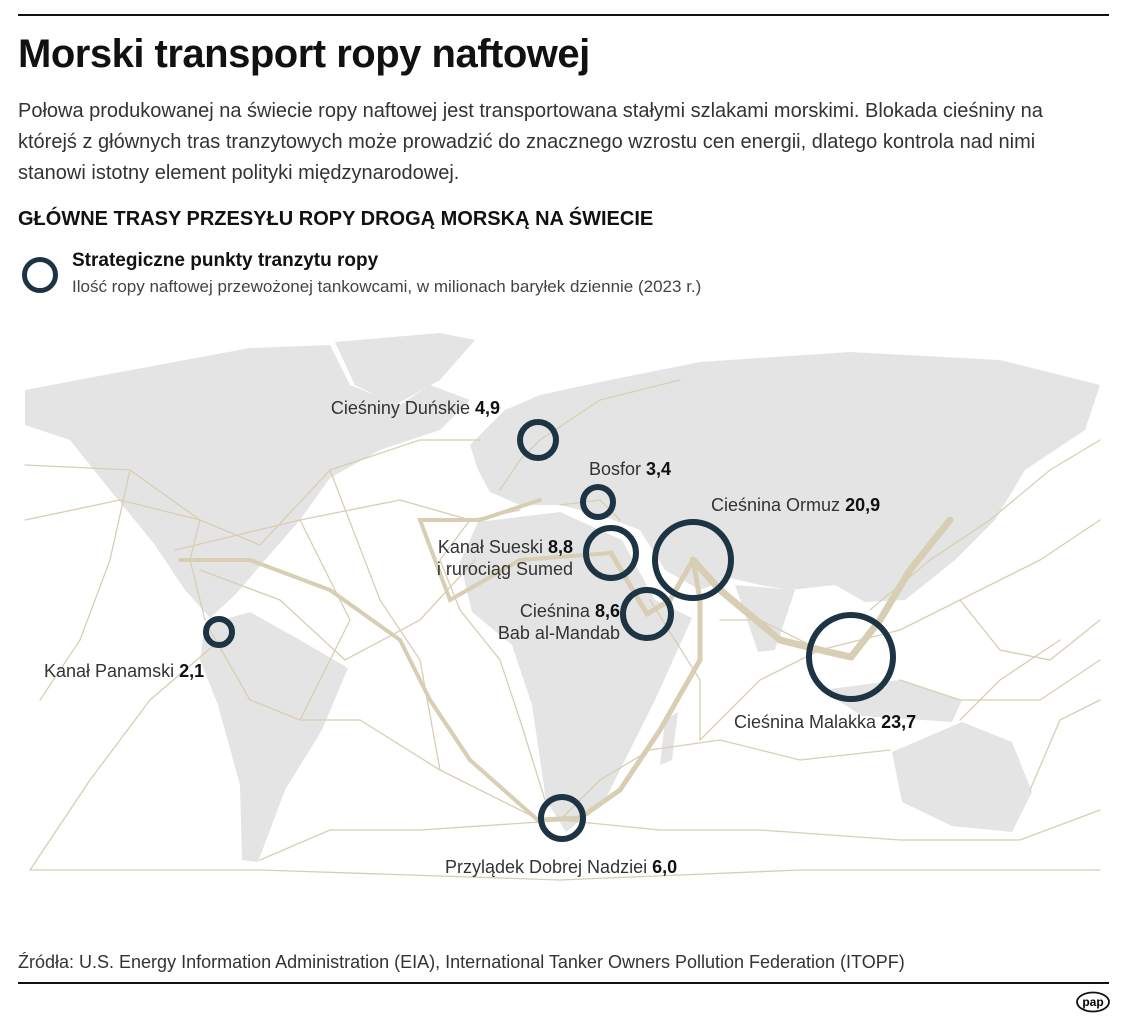 Image resolution: width=1127 pixels, height=1024 pixels. Describe the element at coordinates (693, 560) in the screenshot. I see `ring-hormuz` at that location.